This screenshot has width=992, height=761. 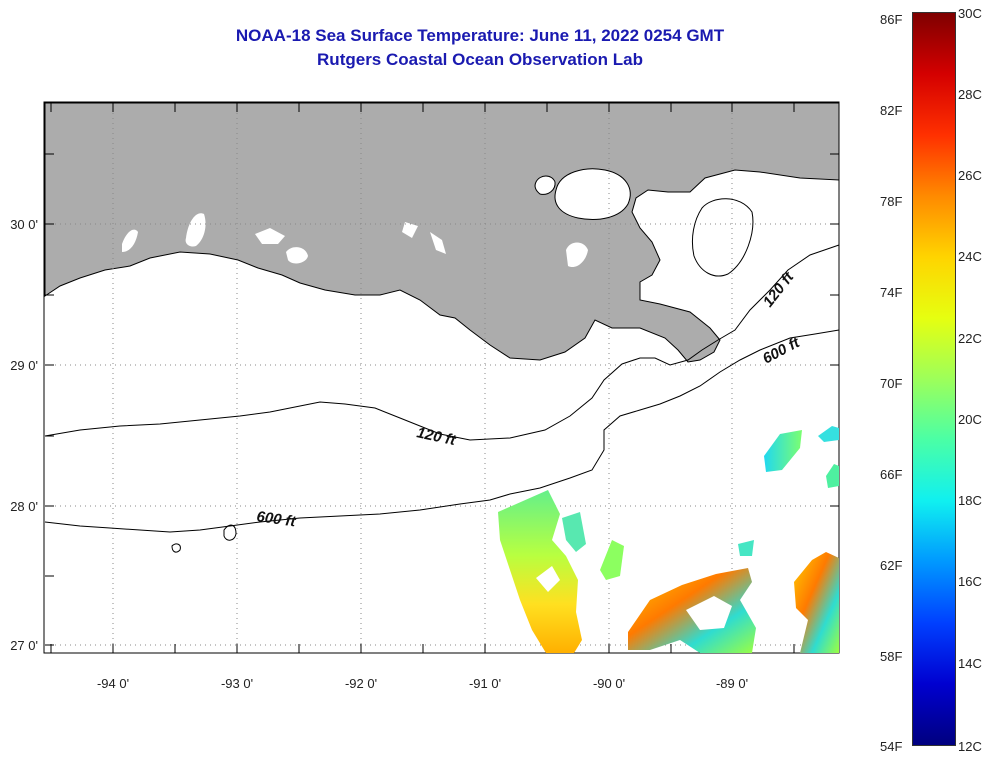 I want to click on lon-label: -91 0', so click(x=485, y=683).